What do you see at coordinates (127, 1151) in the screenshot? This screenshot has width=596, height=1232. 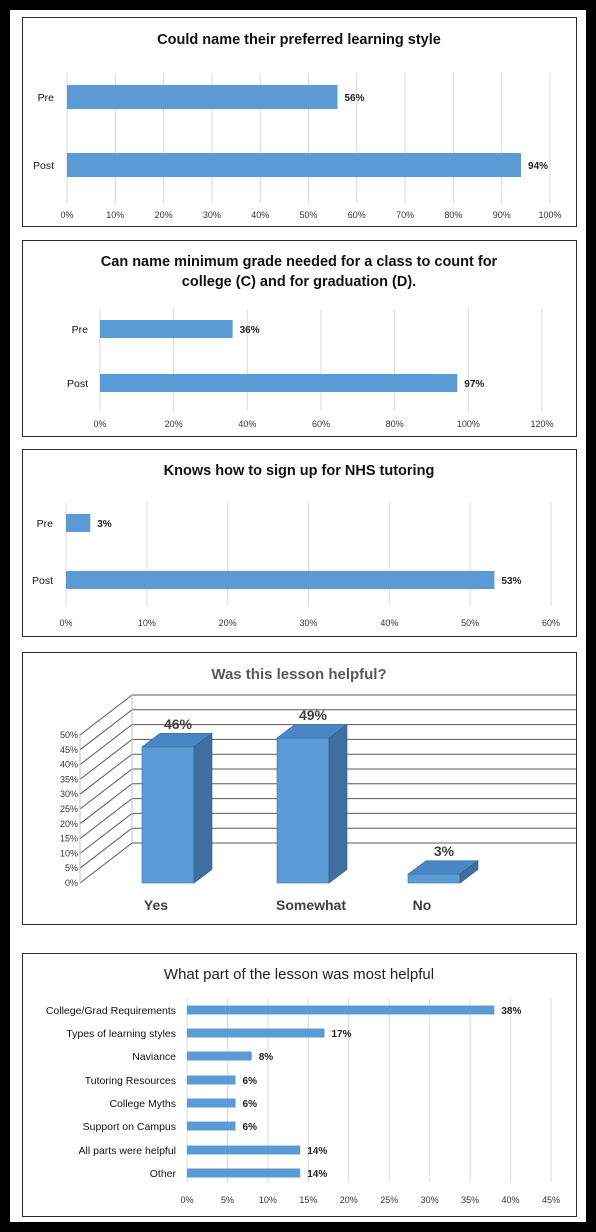 I see `category-label: All parts were helpful` at bounding box center [127, 1151].